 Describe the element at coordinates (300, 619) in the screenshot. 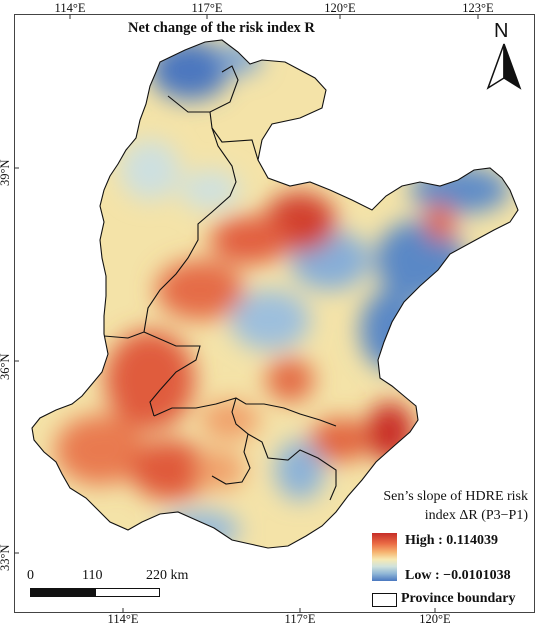

I see `lon-tick-bottom: 117°E` at that location.